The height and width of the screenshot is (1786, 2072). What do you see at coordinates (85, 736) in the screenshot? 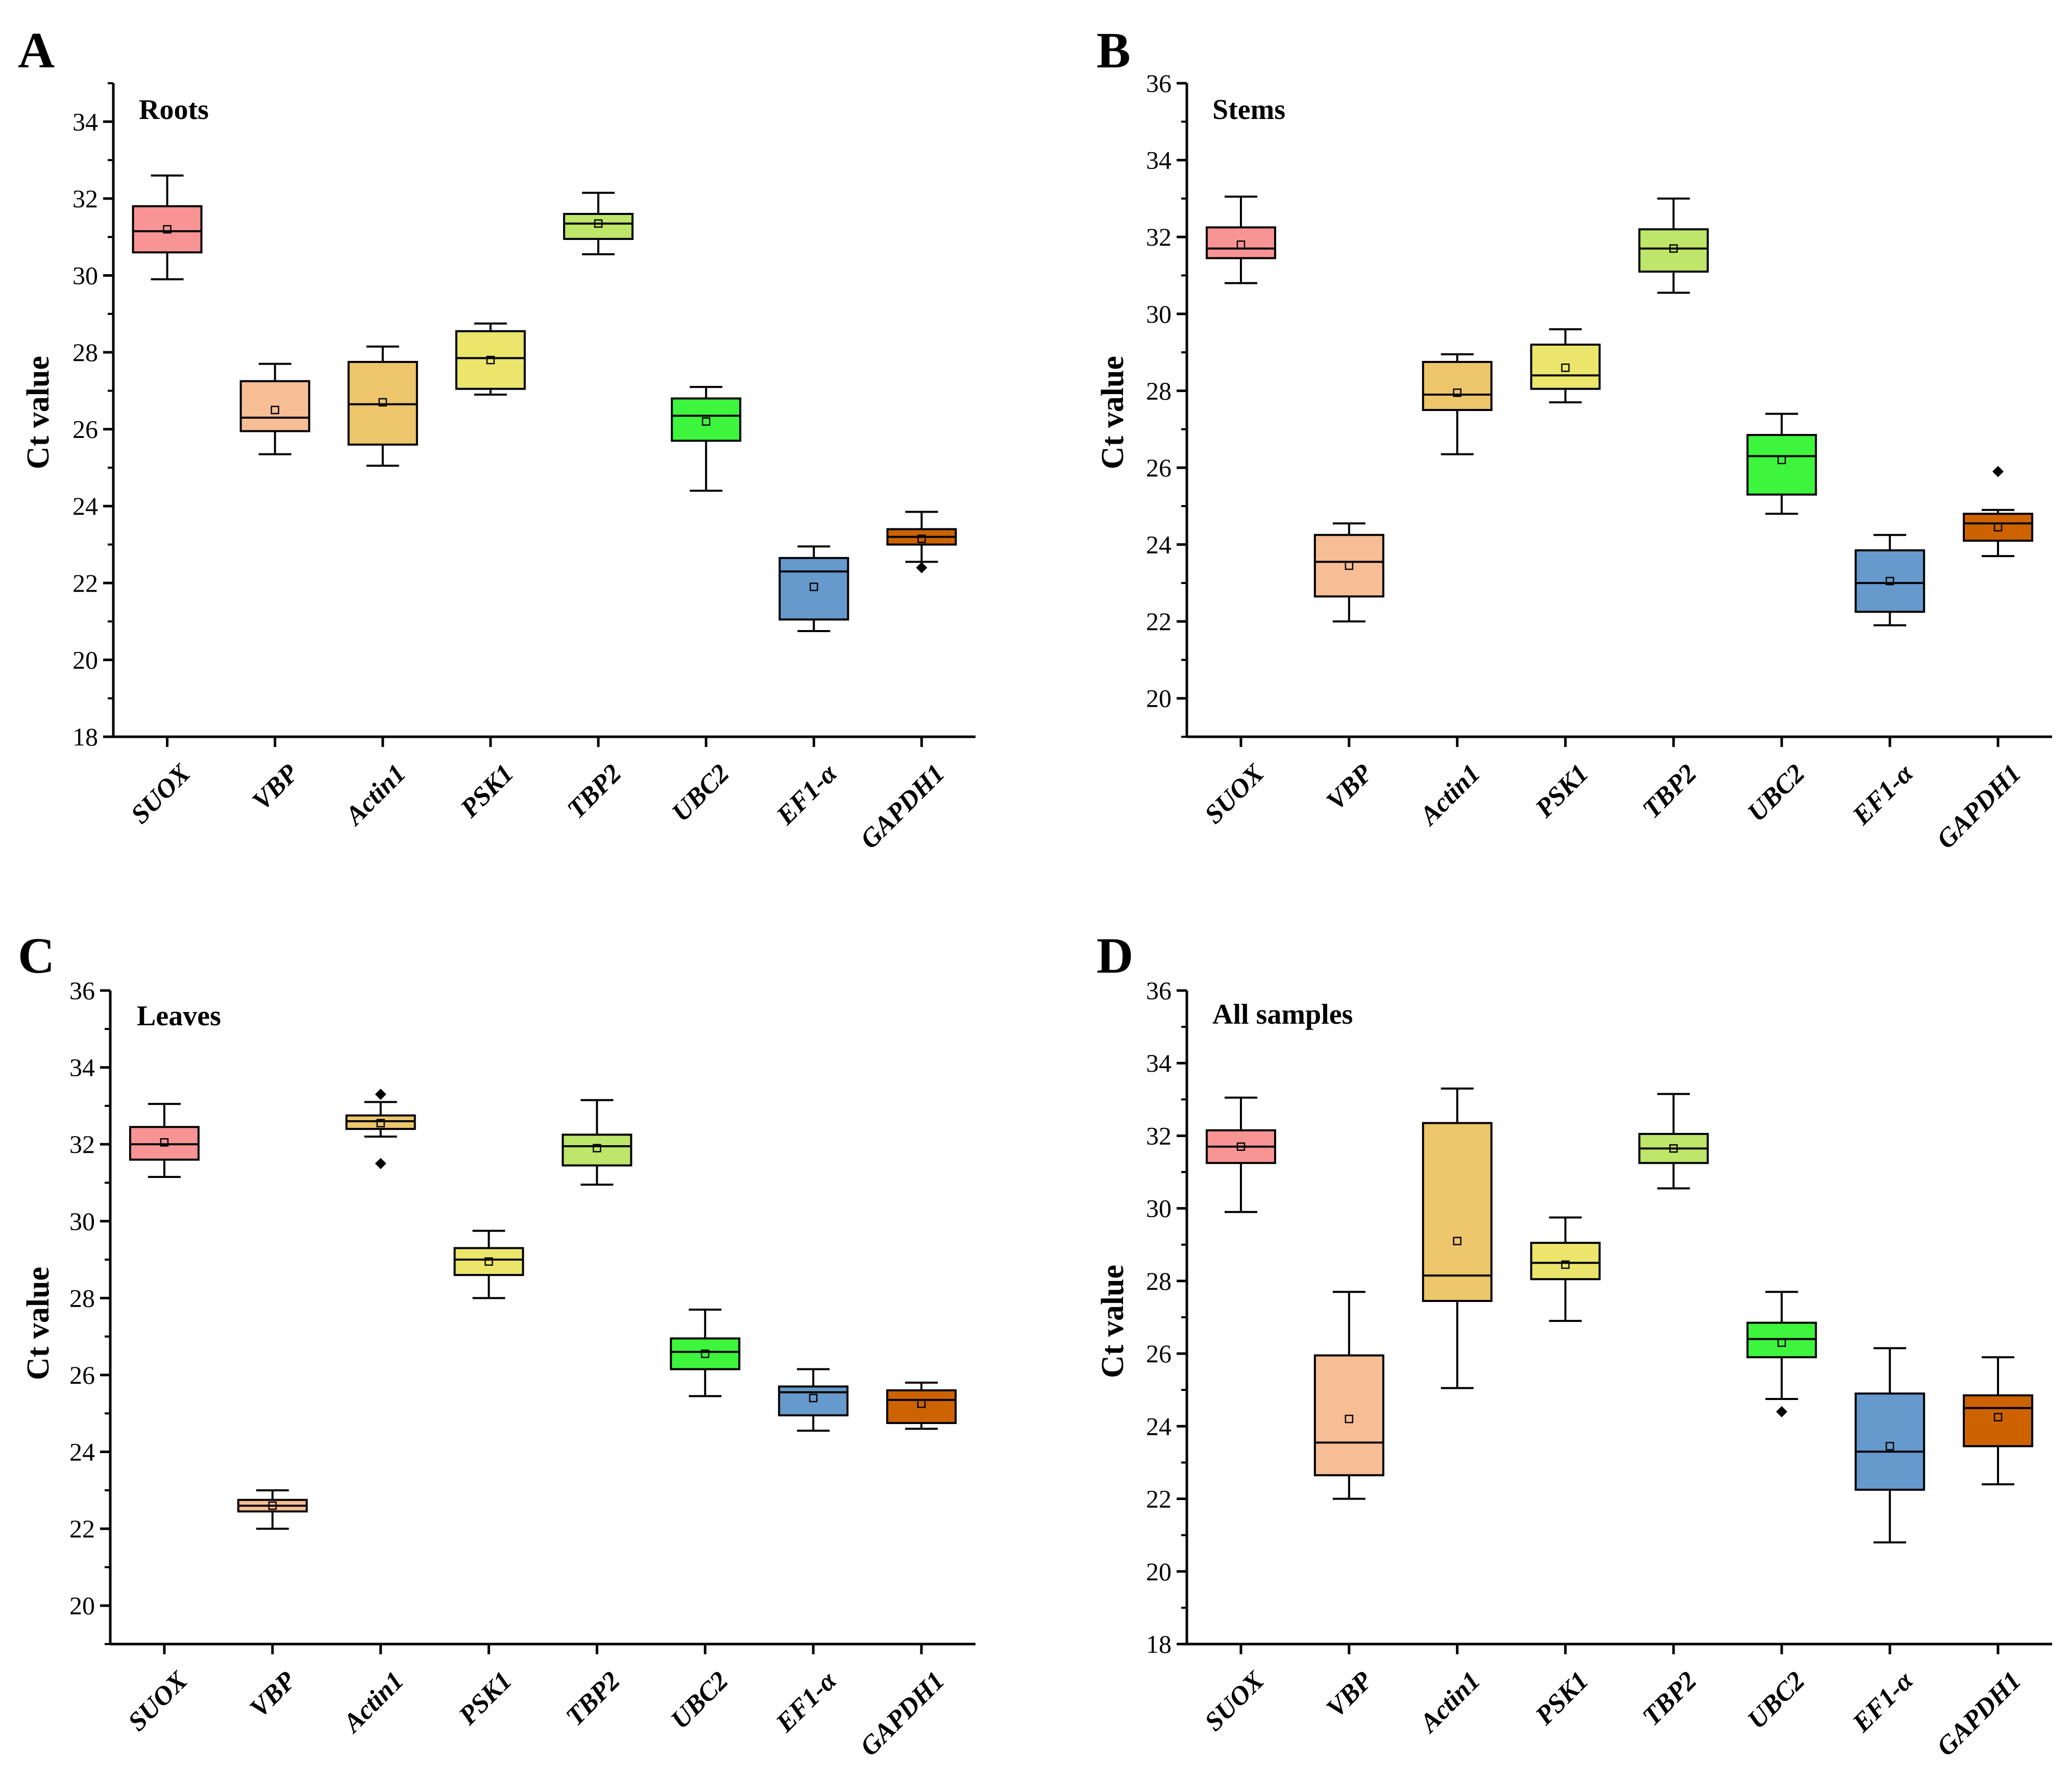
I see `y-tick-label: 18` at bounding box center [85, 736].